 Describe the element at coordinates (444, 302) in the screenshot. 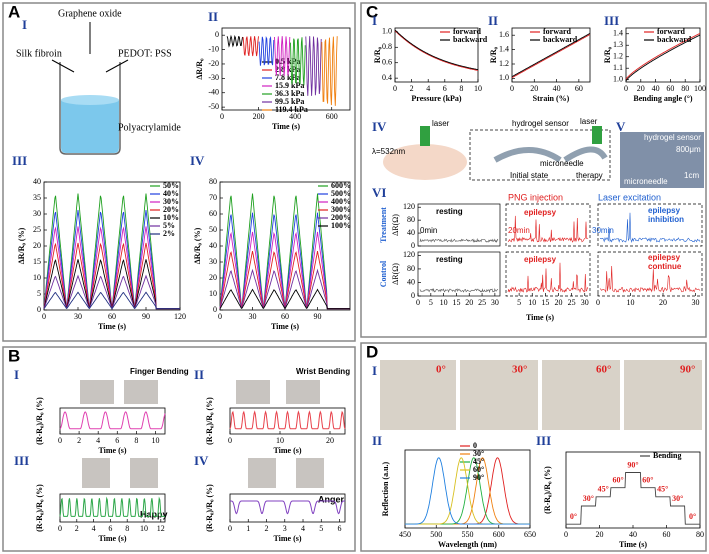

I see `x-tick-label: 10` at that location.